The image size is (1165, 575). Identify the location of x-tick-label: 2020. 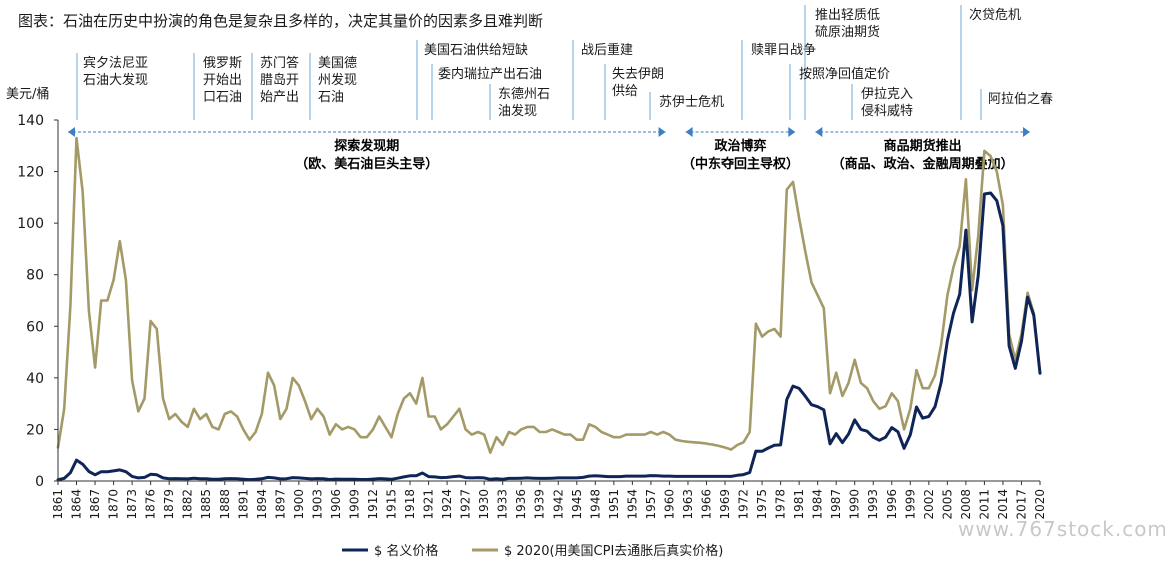
(1040, 504).